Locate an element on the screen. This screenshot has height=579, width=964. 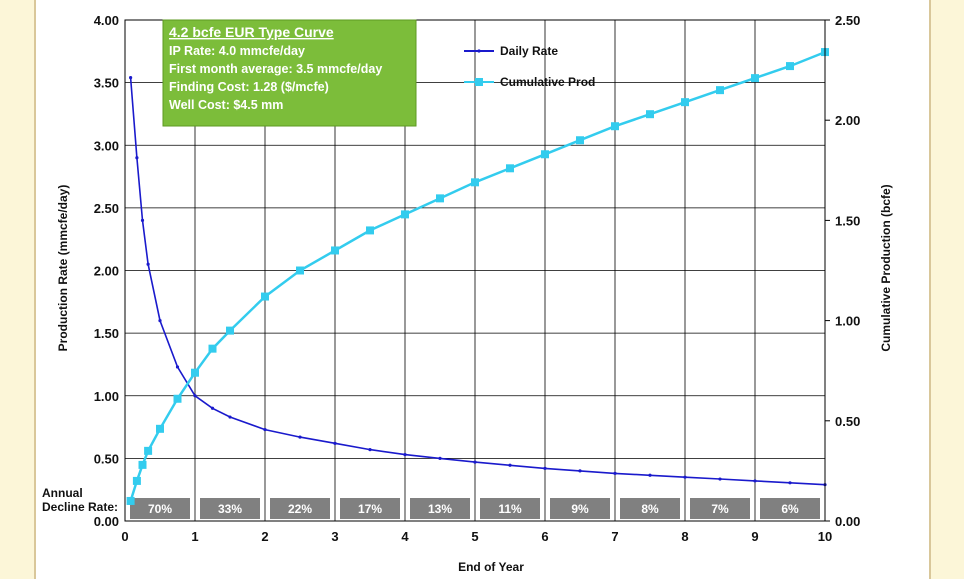
decline-rate-value: 8% is located at coordinates (650, 509).